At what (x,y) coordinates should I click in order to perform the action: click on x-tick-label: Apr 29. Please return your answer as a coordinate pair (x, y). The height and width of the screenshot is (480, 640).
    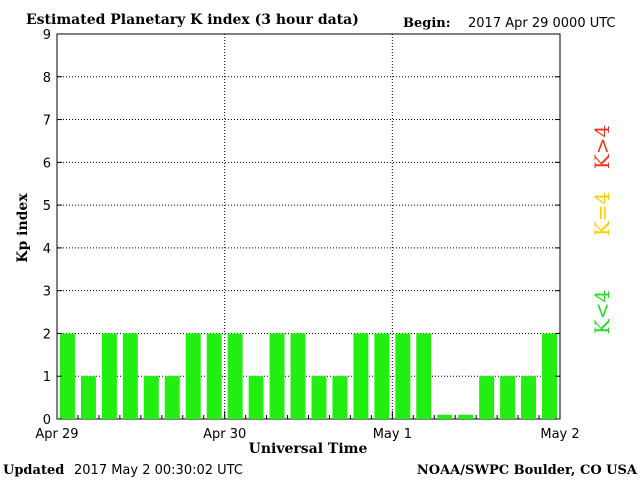
    Looking at the image, I should click on (56, 434).